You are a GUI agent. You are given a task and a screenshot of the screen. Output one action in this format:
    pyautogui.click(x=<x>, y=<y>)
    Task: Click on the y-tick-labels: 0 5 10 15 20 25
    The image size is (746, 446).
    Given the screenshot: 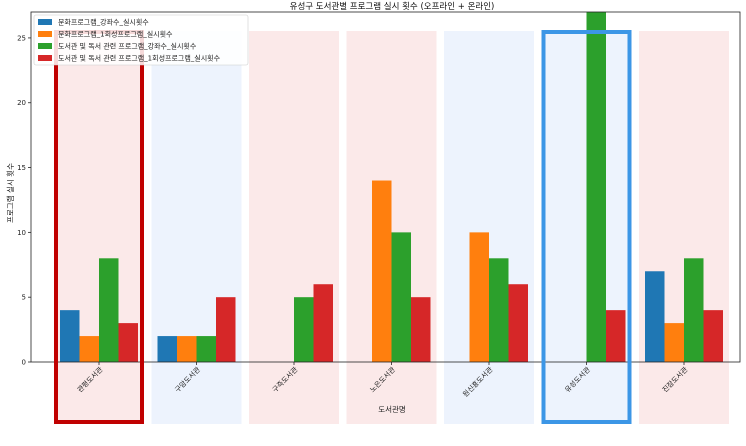 What is the action you would take?
    pyautogui.click(x=21, y=200)
    